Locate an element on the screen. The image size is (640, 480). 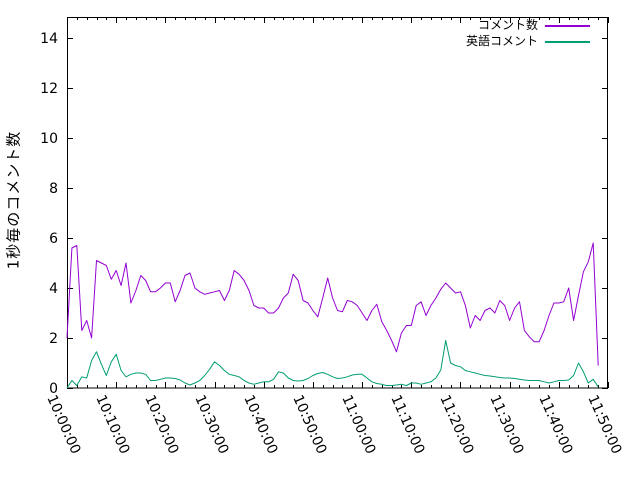
y-tick-label: 6 is located at coordinates (53, 238).